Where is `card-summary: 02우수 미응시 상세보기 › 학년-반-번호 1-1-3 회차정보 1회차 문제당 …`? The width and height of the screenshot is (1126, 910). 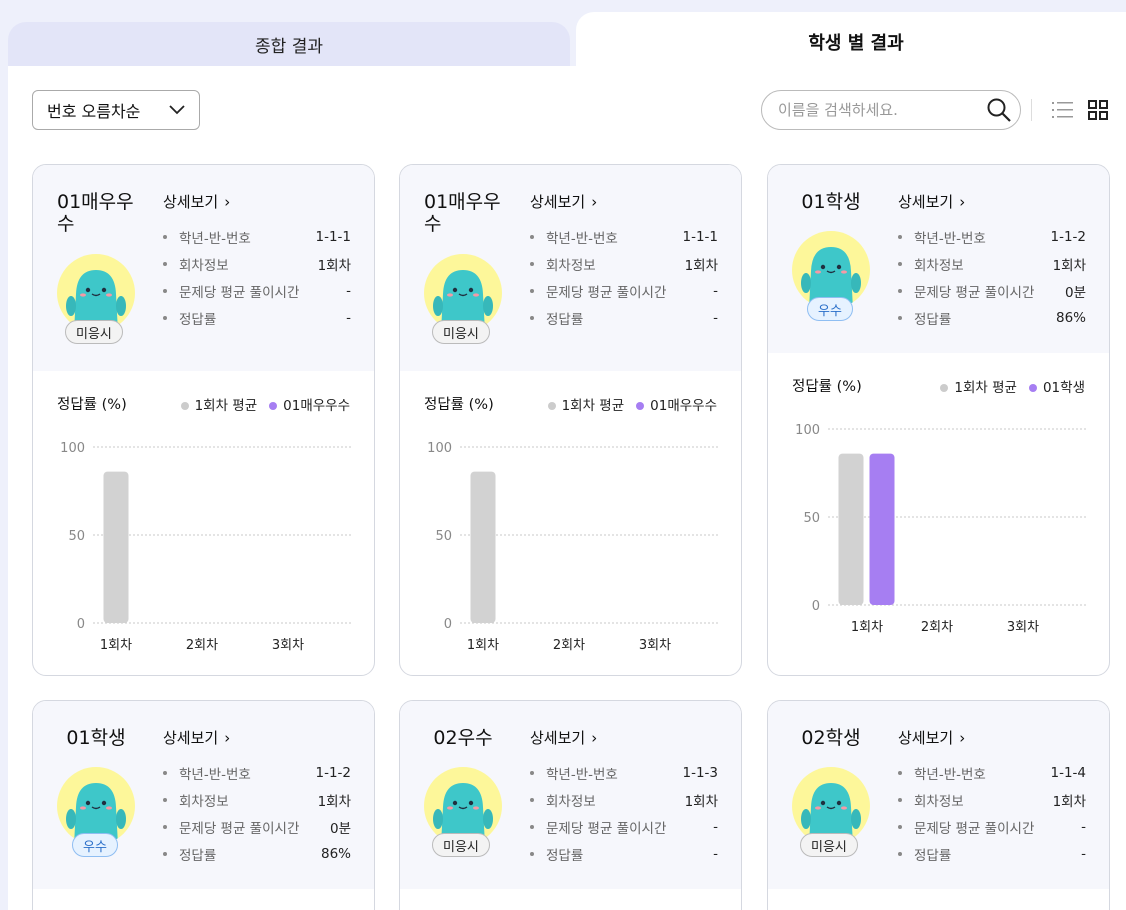 card-summary: 02우수 미응시 상세보기 › 학년-반-번호 1-1-3 회차정보 1회차 문제당 … is located at coordinates (570, 795).